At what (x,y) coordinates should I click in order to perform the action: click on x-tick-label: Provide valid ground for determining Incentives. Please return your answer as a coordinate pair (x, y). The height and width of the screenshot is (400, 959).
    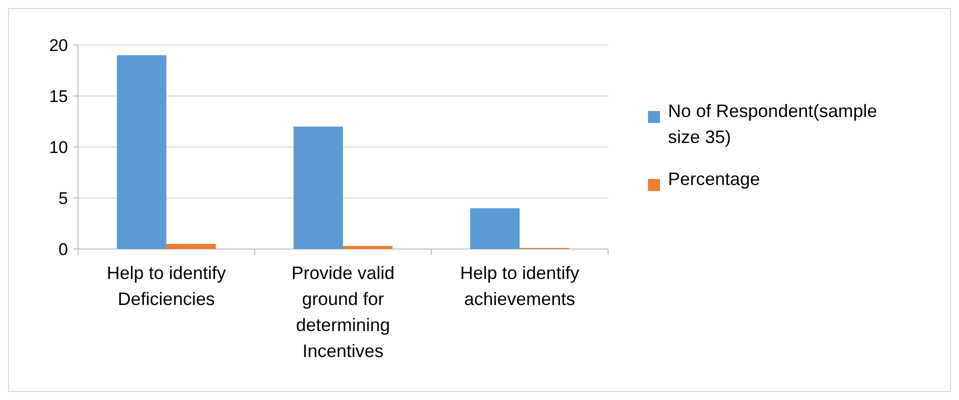
    Looking at the image, I should click on (343, 312).